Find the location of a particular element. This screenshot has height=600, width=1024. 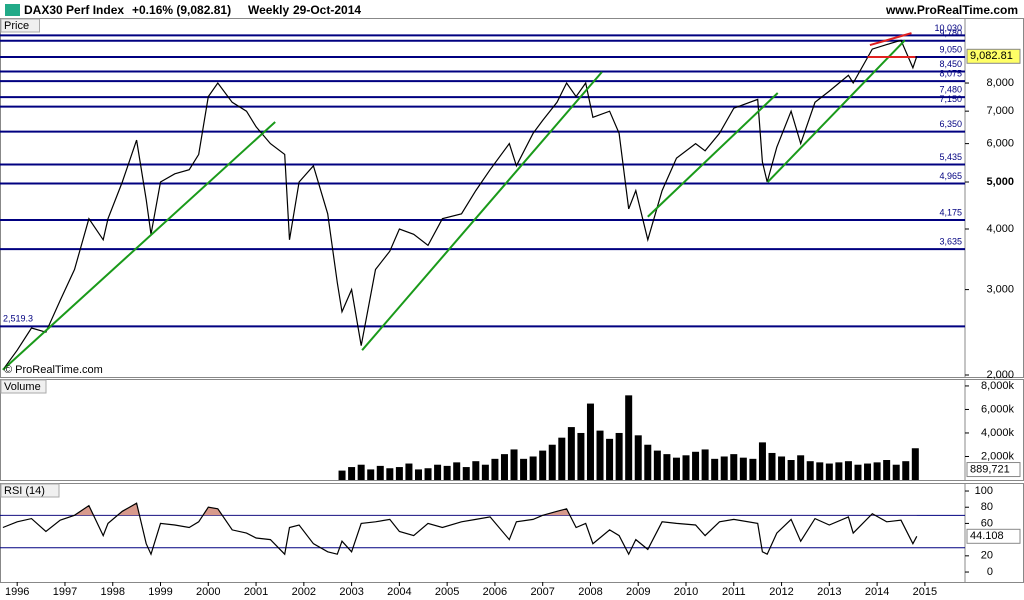

panel-label: RSI (14) is located at coordinates (24, 491).